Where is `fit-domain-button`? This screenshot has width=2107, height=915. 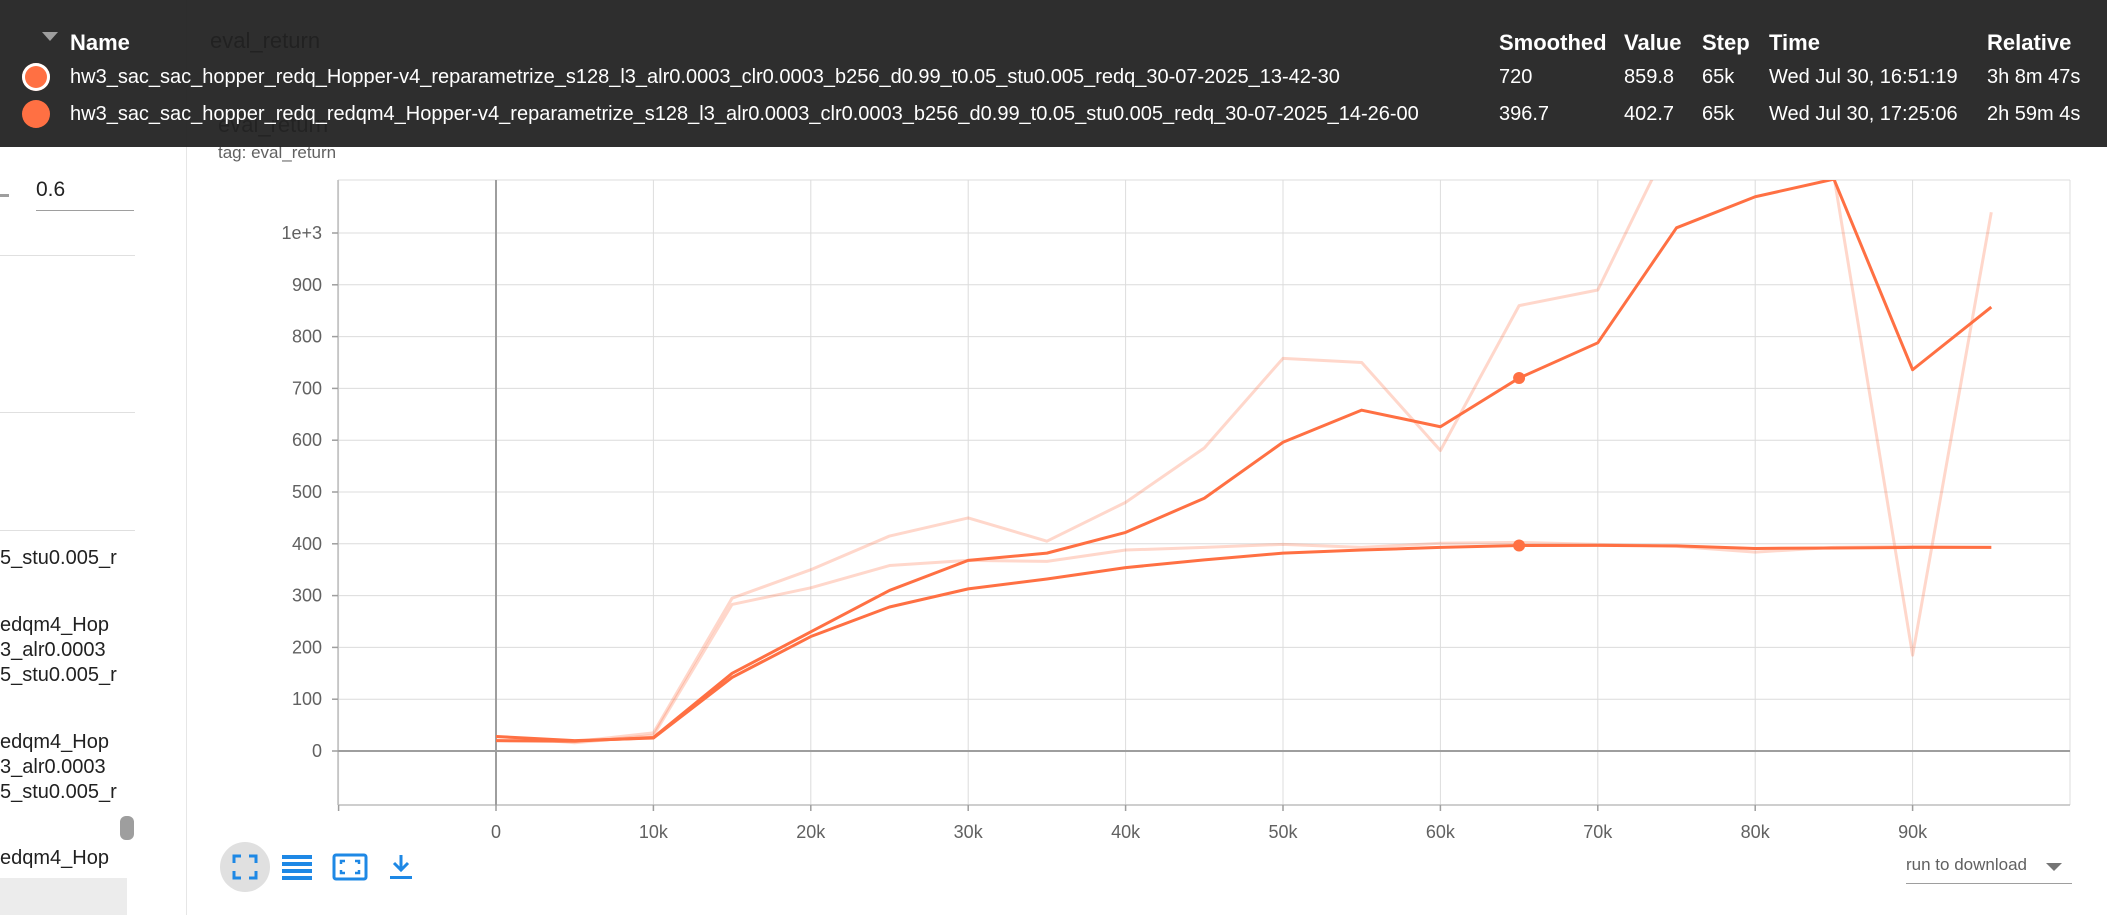
fit-domain-button is located at coordinates (350, 867).